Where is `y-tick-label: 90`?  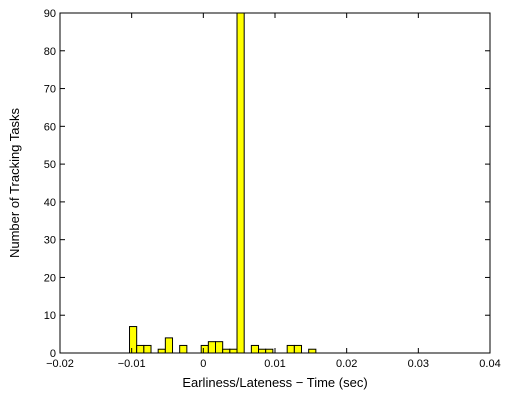 y-tick-label: 90 is located at coordinates (50, 14).